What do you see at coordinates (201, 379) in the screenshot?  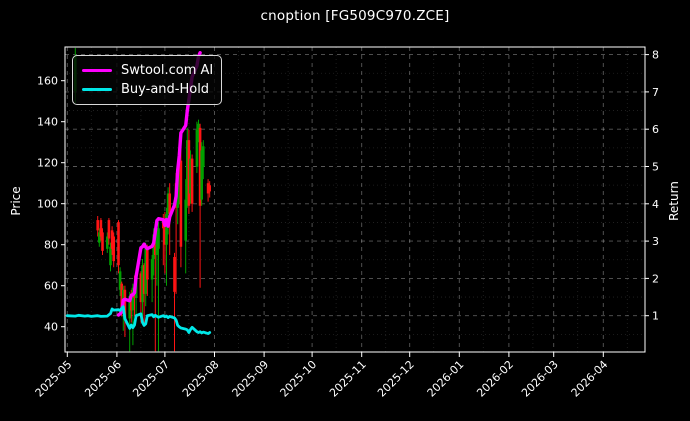 I see `svg-text: 2025-08` at bounding box center [201, 379].